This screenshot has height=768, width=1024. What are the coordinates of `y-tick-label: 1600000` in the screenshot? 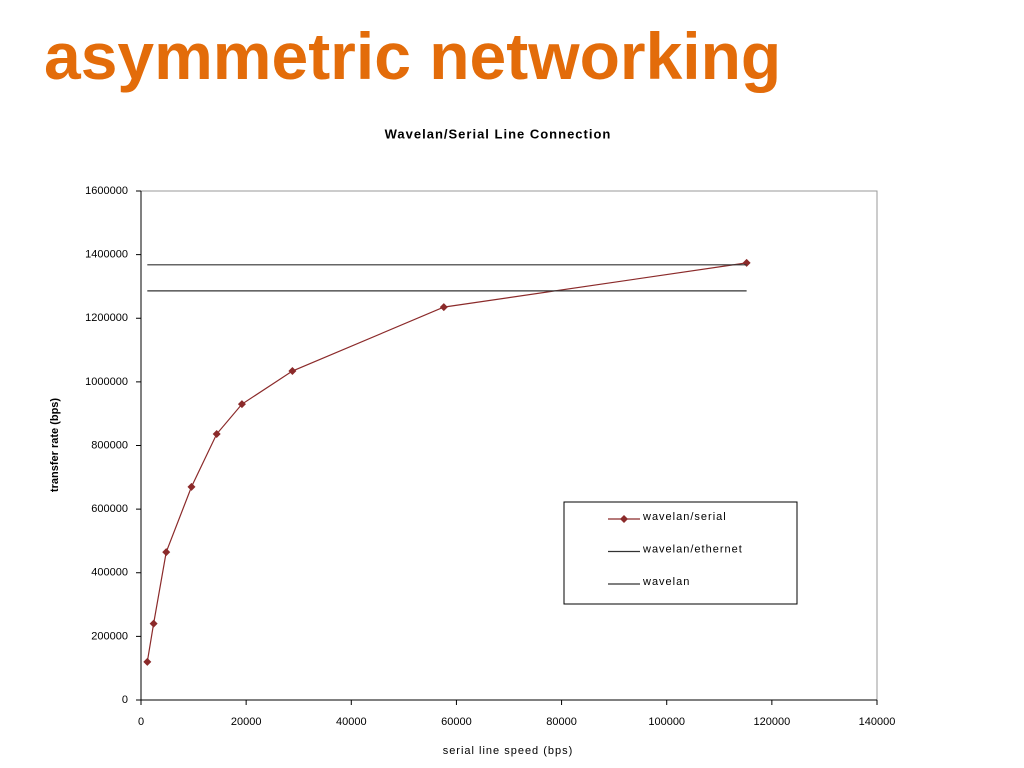 It's located at (106, 191).